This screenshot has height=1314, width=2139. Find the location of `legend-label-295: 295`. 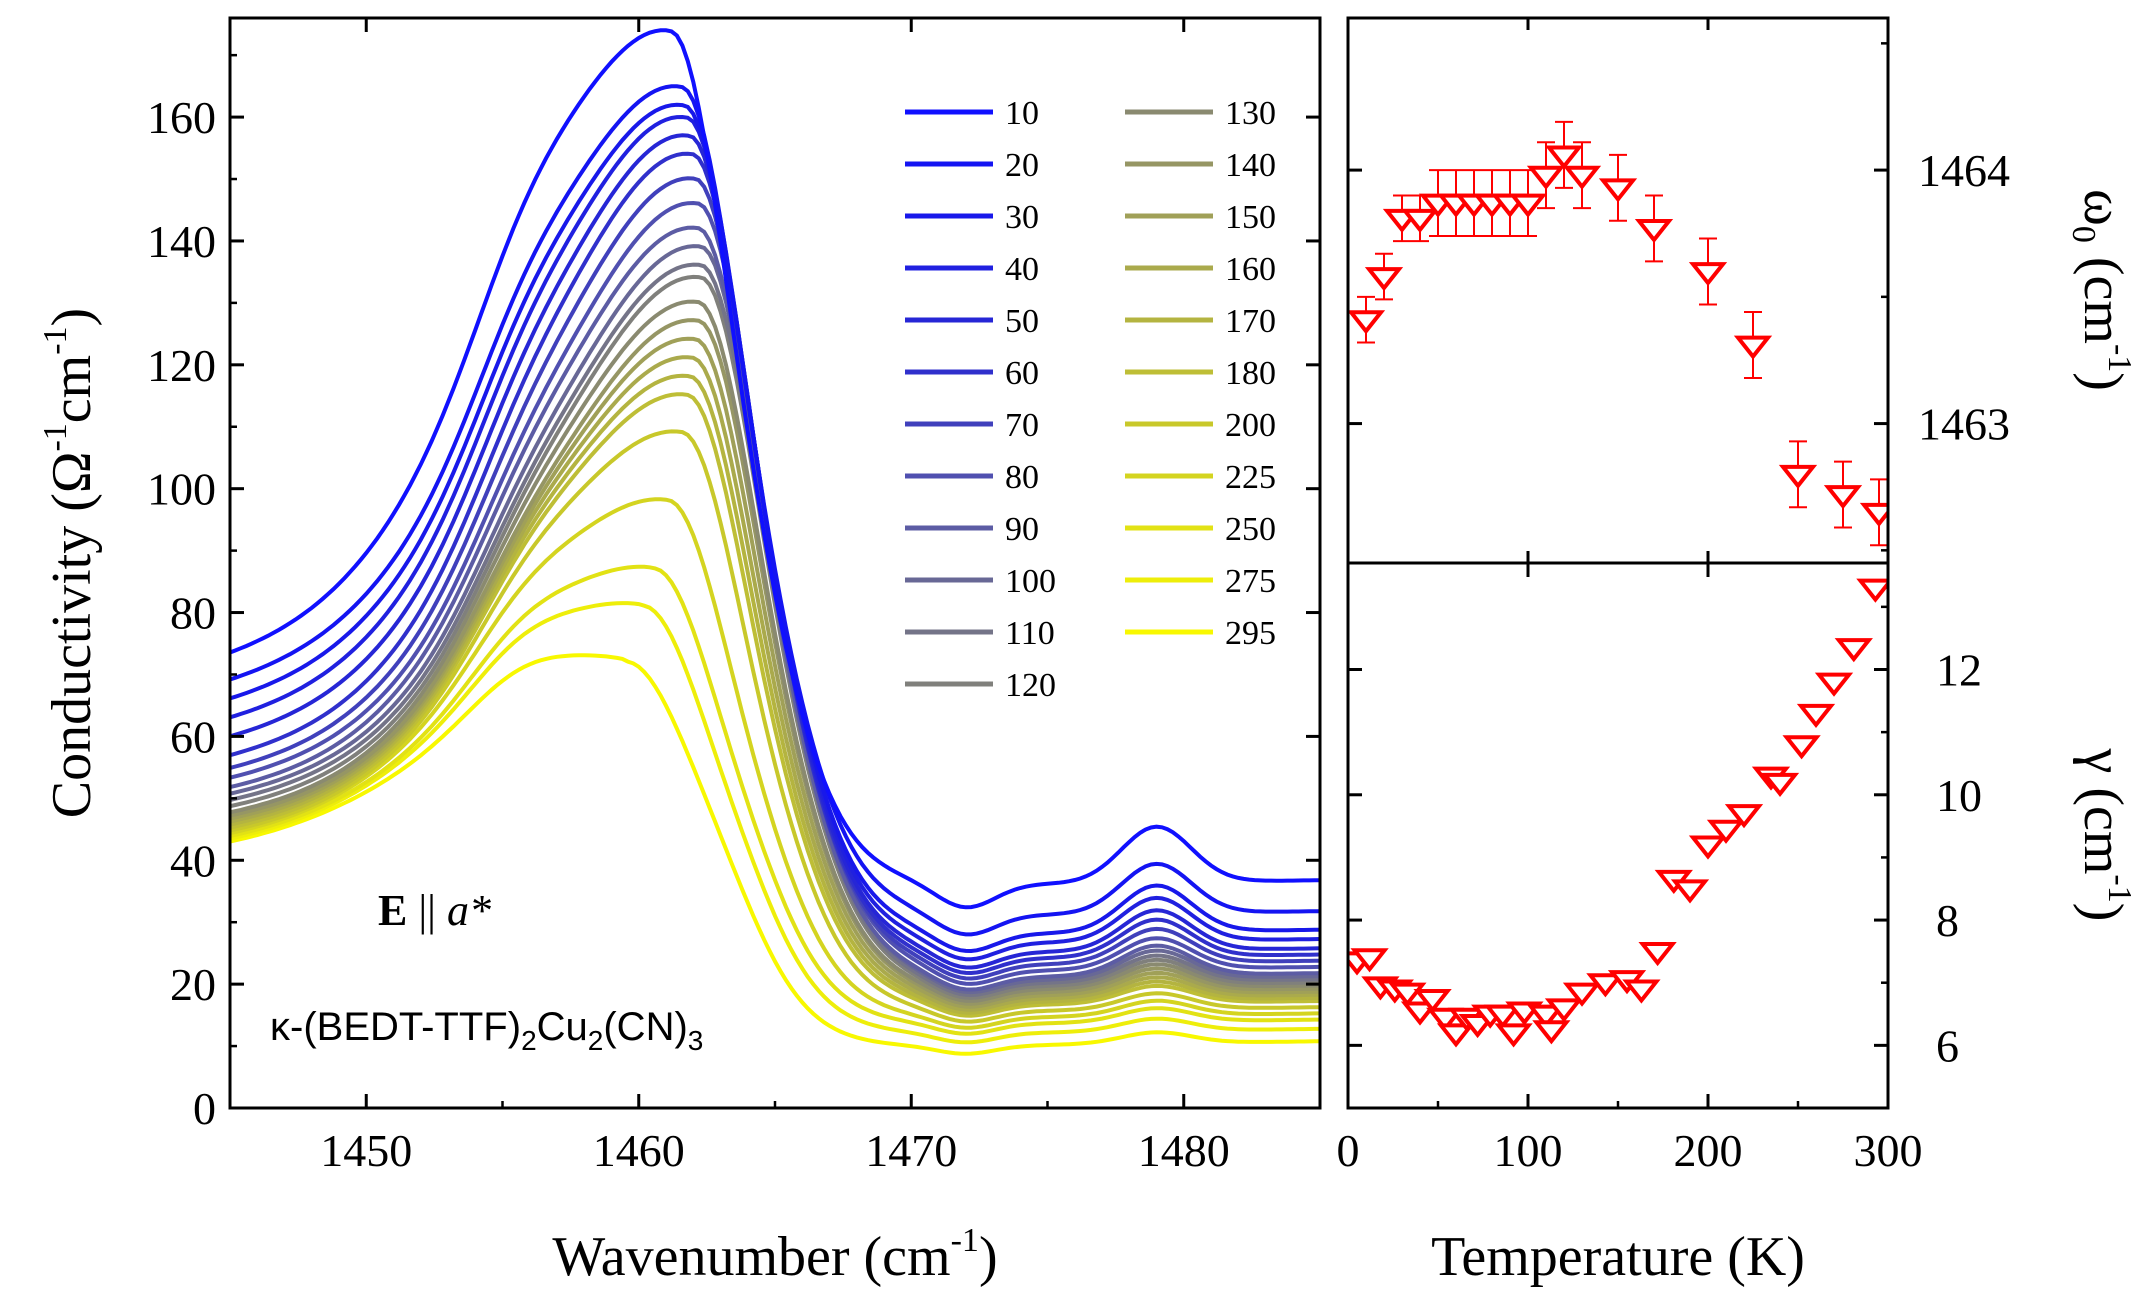

legend-label-295: 295 is located at coordinates (1250, 633).